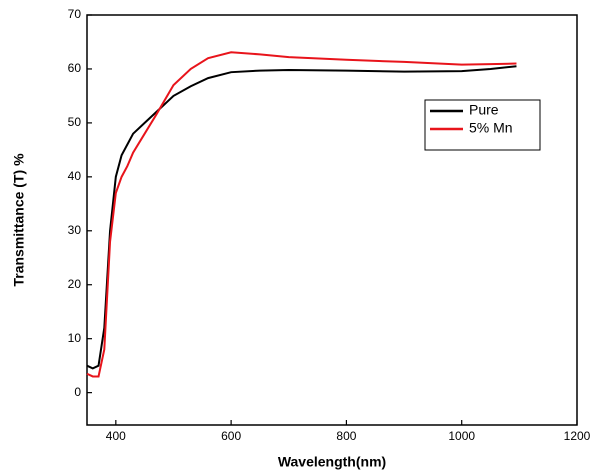 The image size is (592, 473). What do you see at coordinates (75, 338) in the screenshot?
I see `y-tick-label: 10` at bounding box center [75, 338].